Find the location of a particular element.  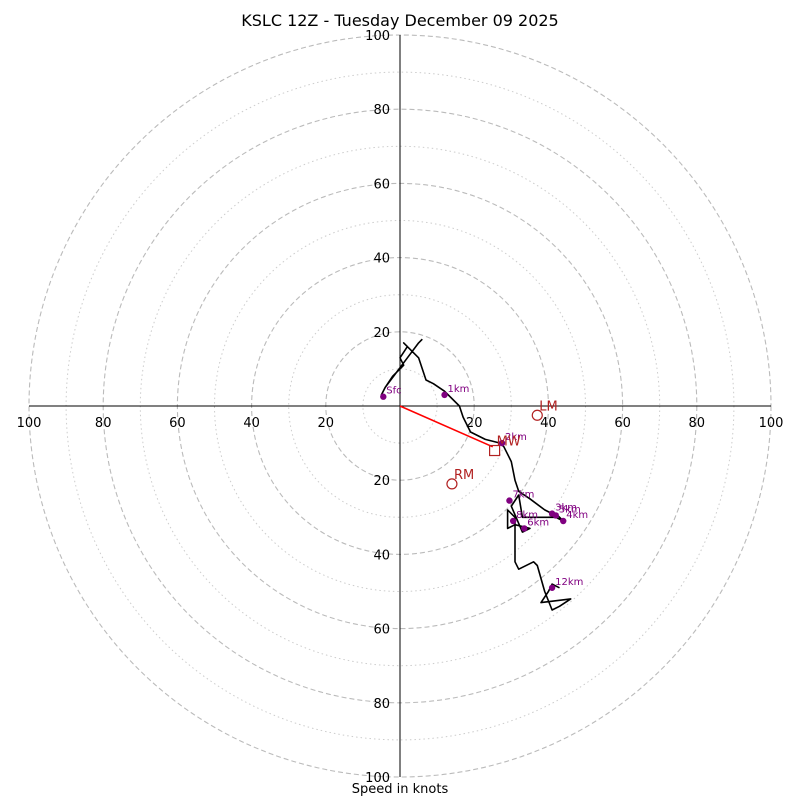

tick-label-left: 80 is located at coordinates (103, 423).